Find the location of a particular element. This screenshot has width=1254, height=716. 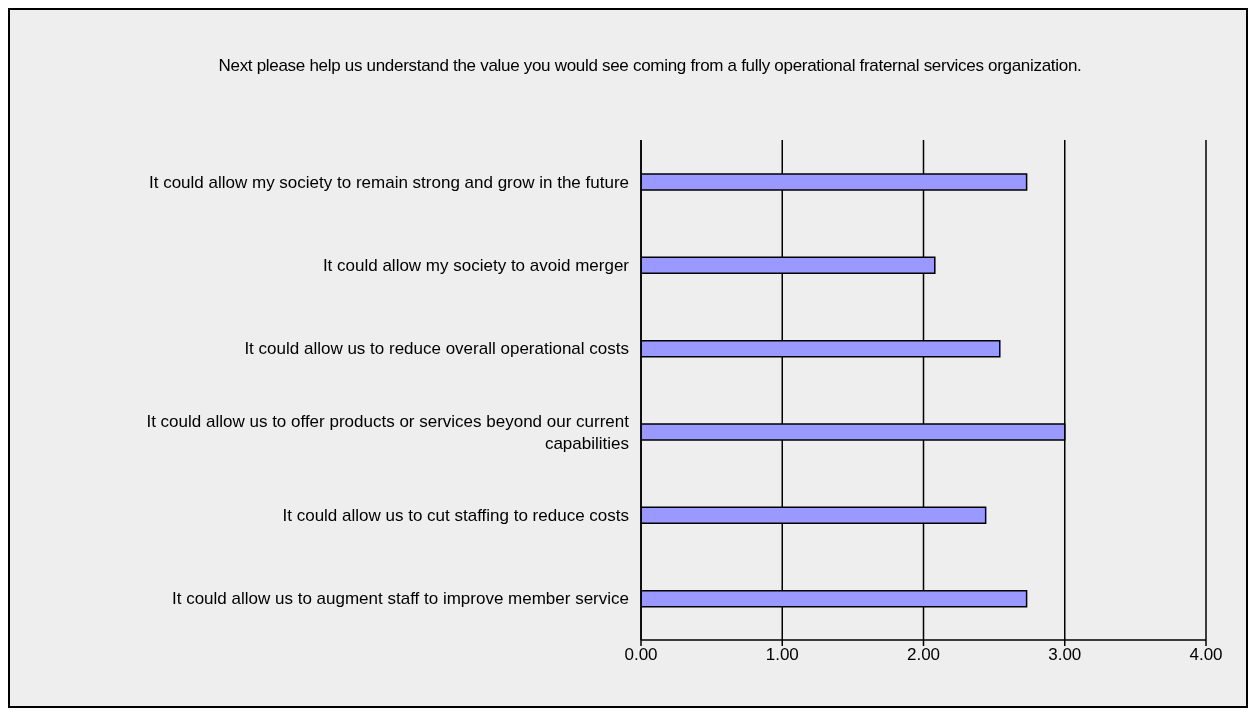

x-tick-label: 3.00 is located at coordinates (1065, 655).